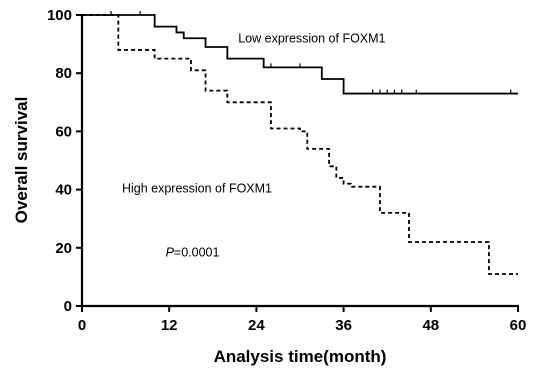 The width and height of the screenshot is (533, 370). Describe the element at coordinates (311, 39) in the screenshot. I see `low-expression-label: Low expression of FOXM1` at that location.